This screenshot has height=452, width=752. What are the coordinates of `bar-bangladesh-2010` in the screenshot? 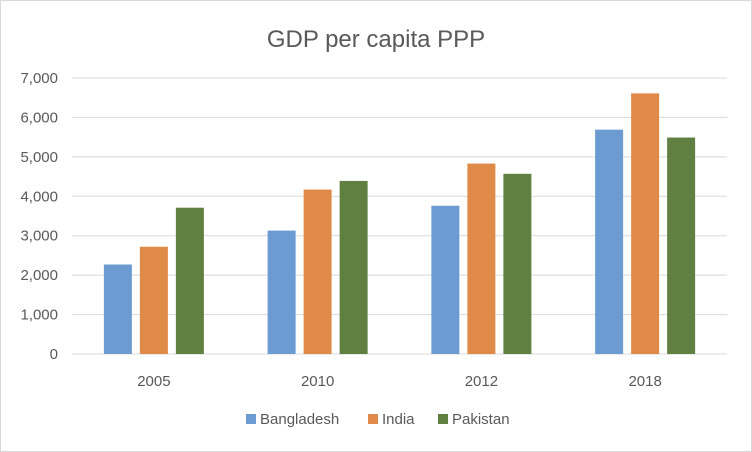 It's located at (281, 292).